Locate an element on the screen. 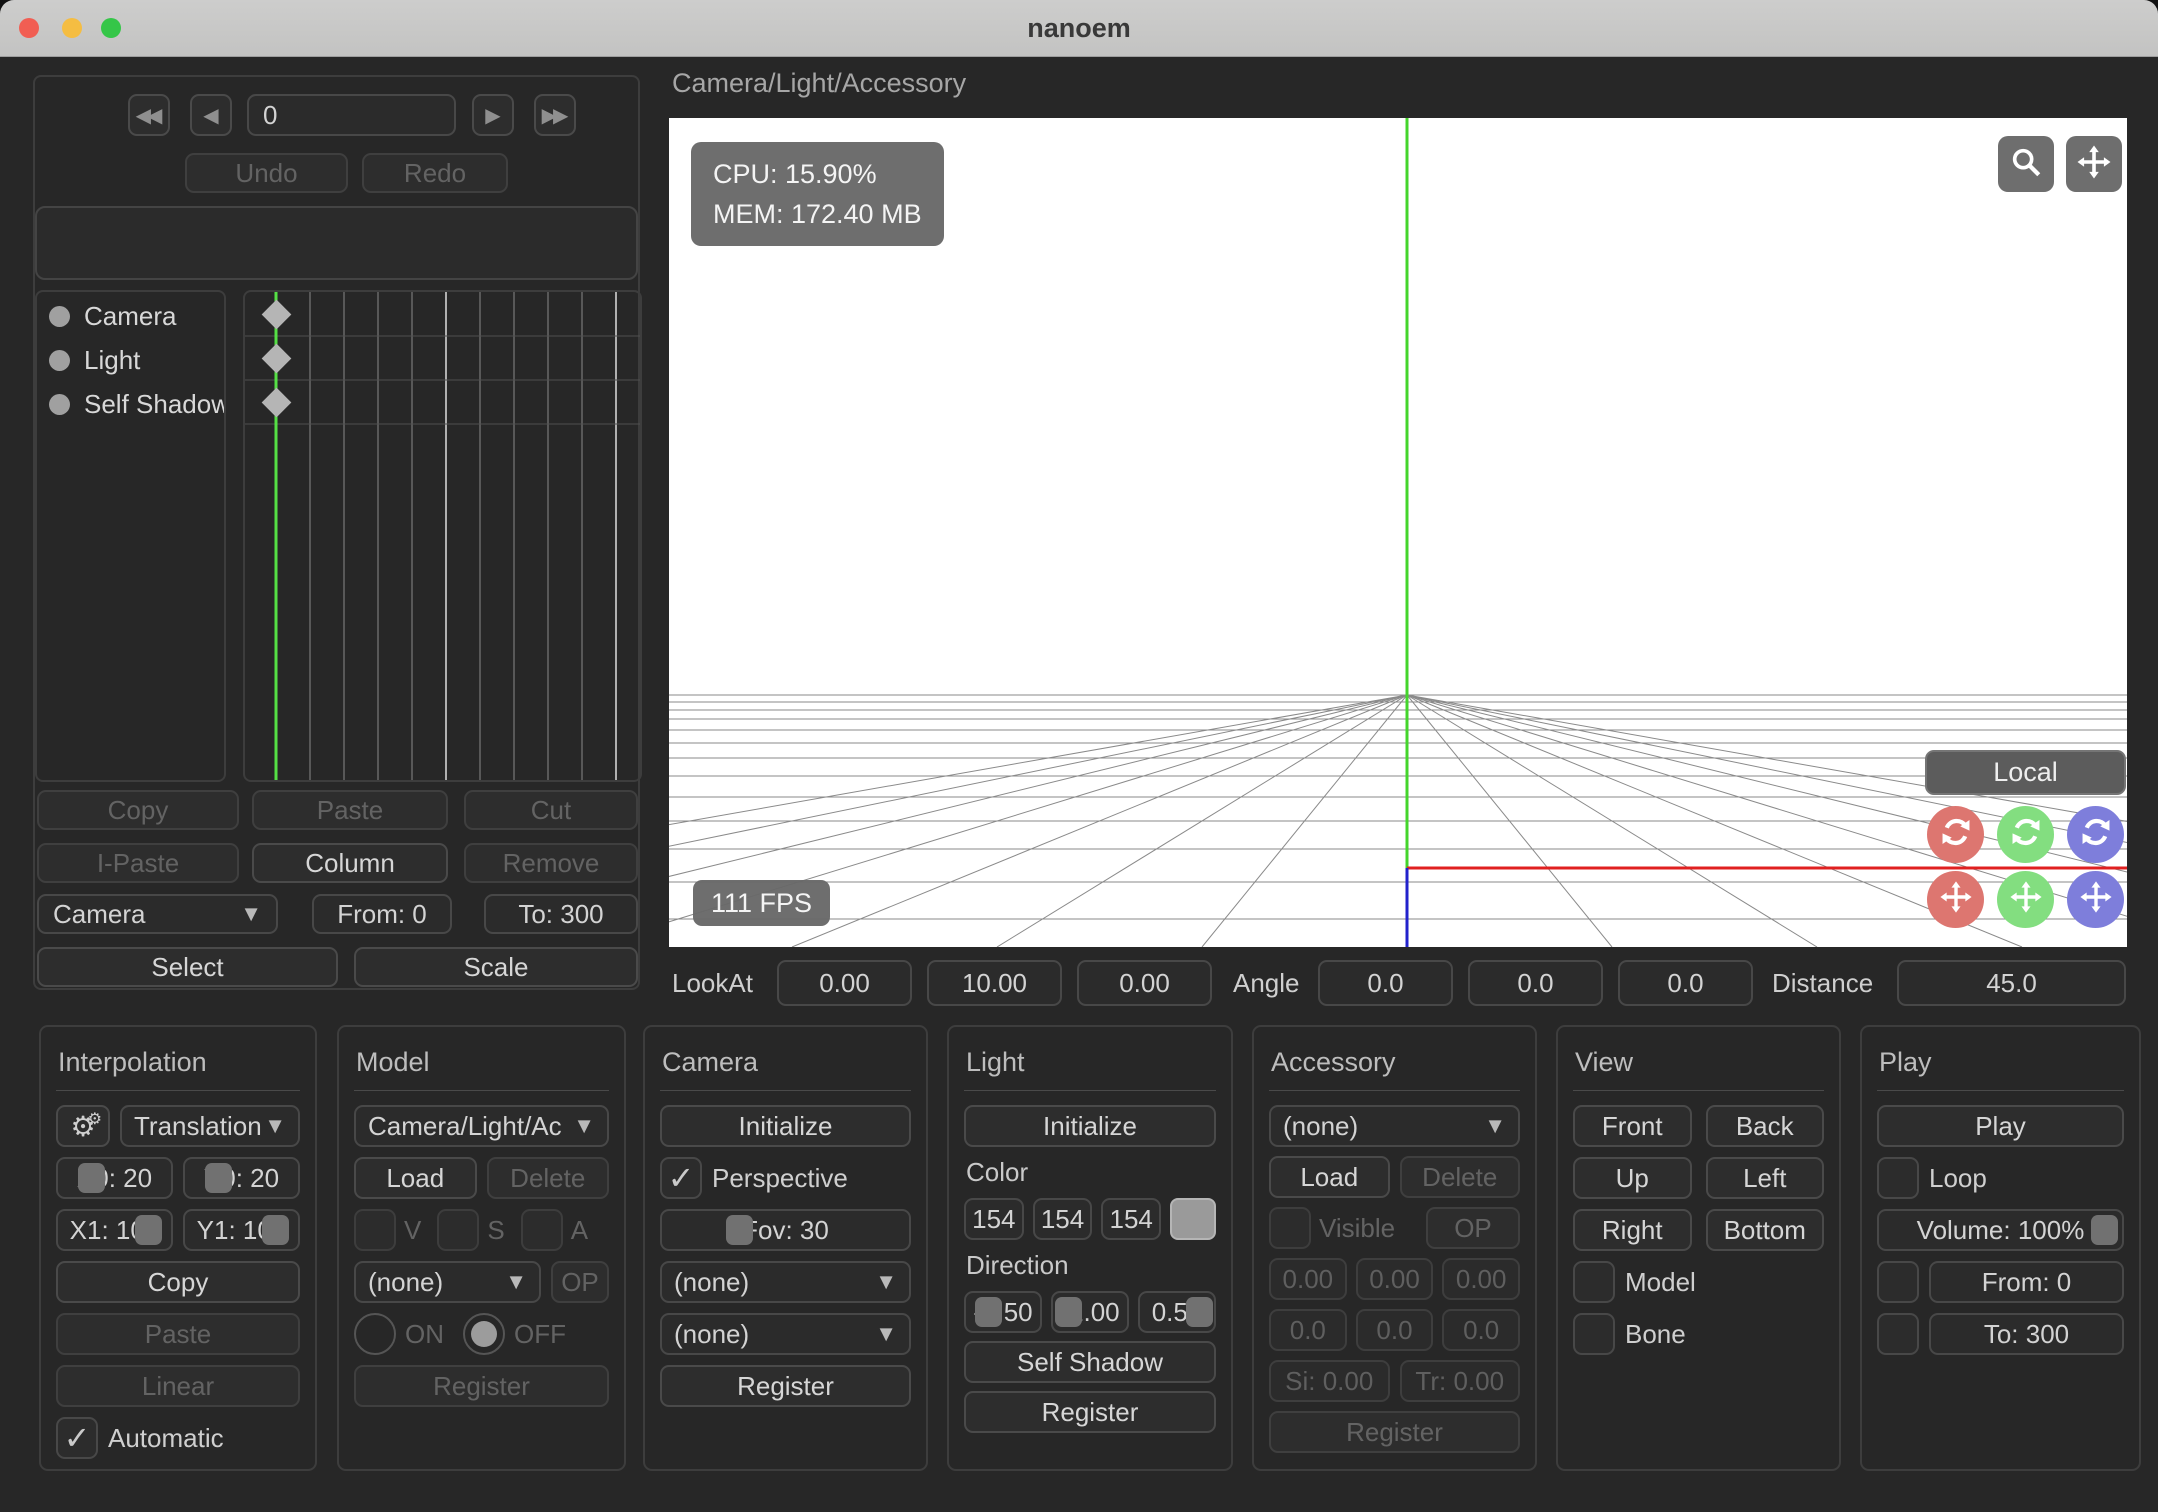 The width and height of the screenshot is (2158, 1512). view-left-button: Left is located at coordinates (1764, 1178).